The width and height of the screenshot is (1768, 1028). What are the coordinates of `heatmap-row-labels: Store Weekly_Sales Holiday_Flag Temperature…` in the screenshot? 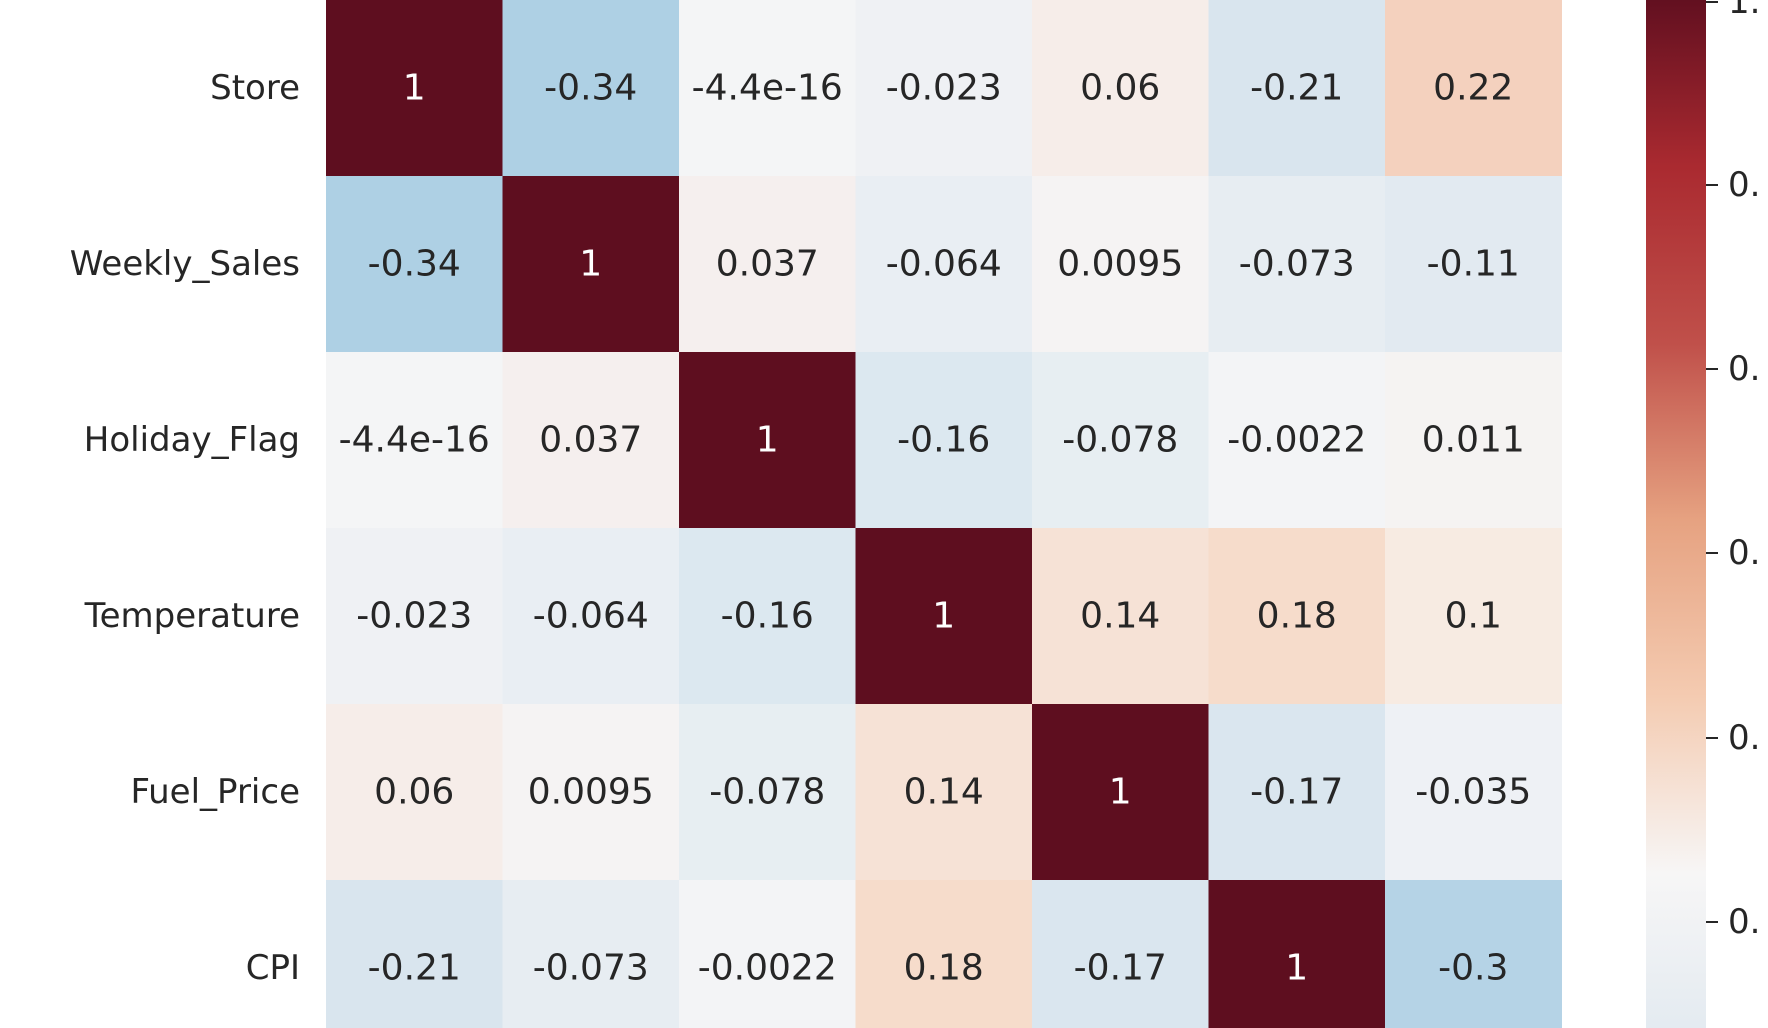 It's located at (185, 528).